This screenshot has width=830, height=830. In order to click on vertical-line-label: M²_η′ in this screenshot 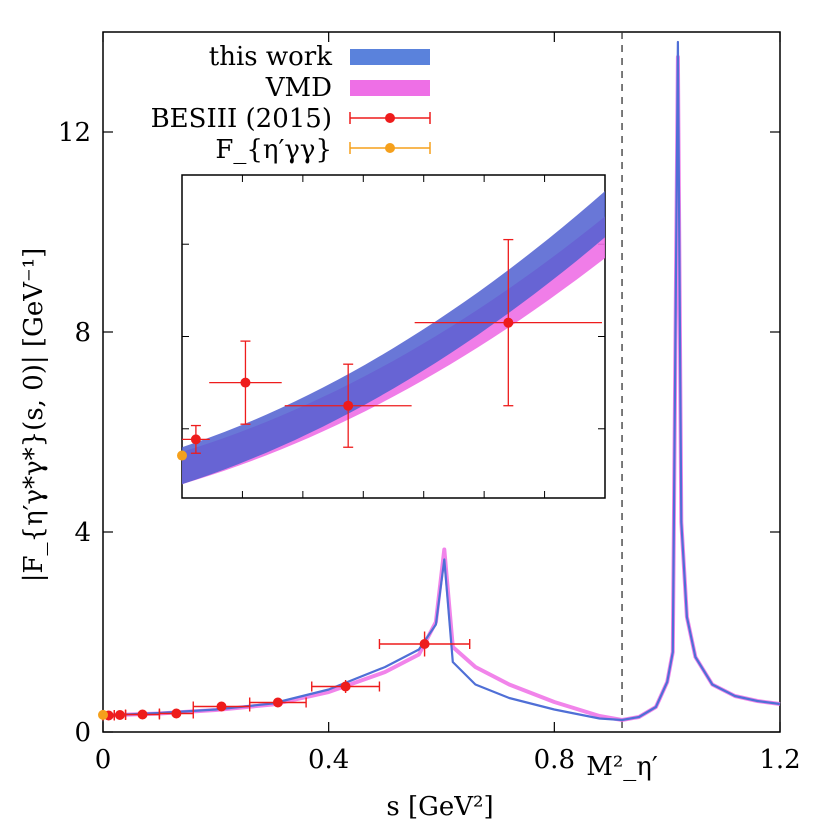, I will do `click(622, 767)`.